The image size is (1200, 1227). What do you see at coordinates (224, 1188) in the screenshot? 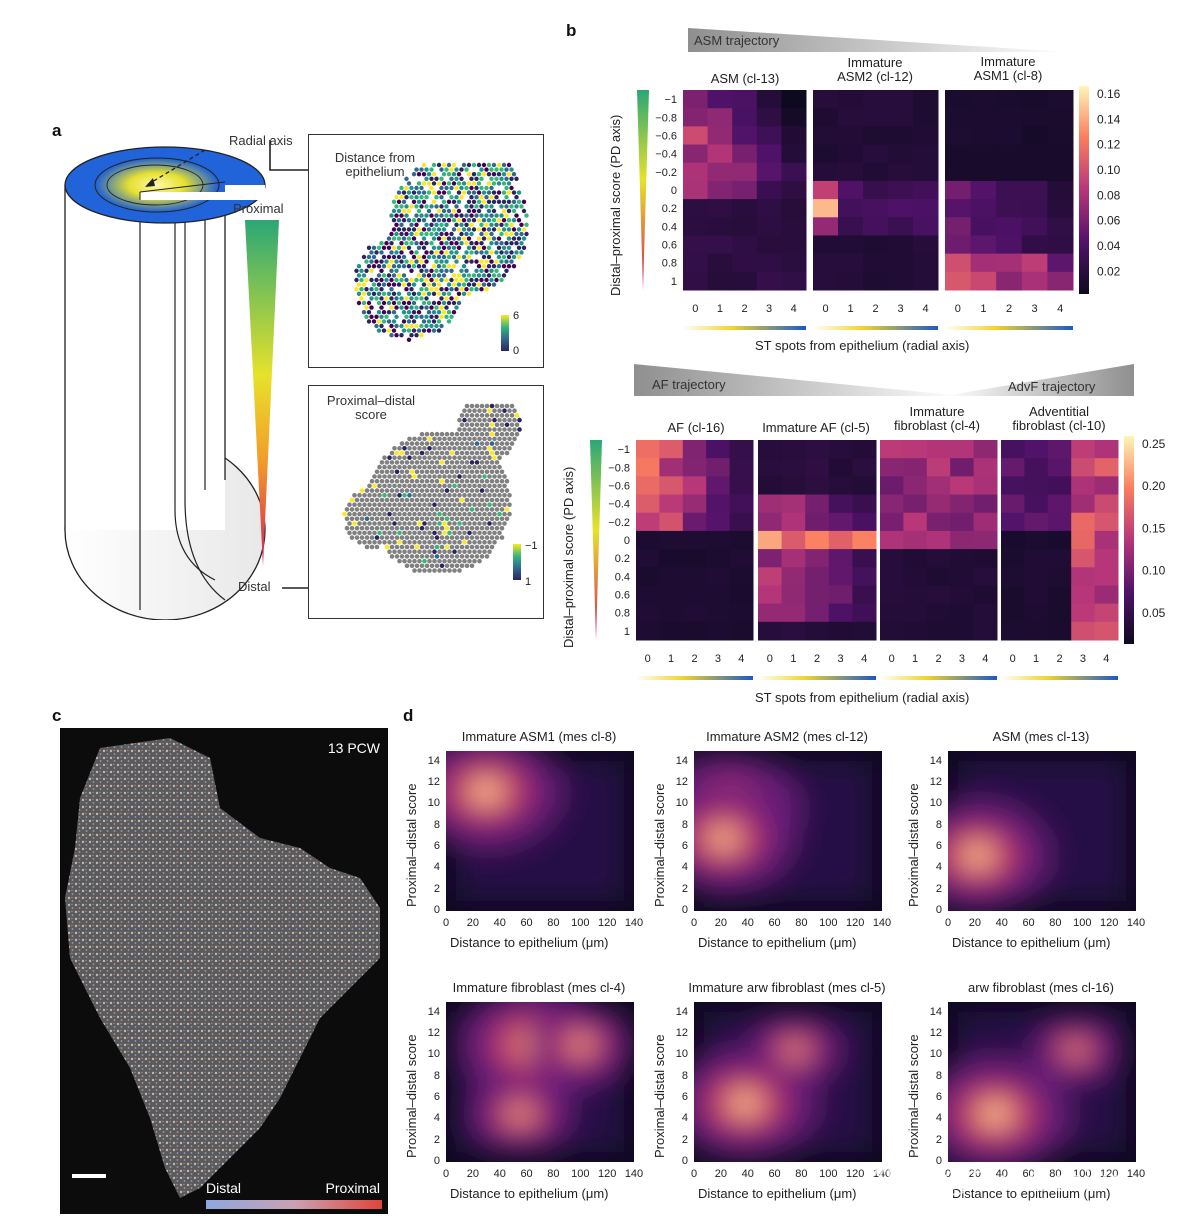
I see `legend-distal: Distal` at bounding box center [224, 1188].